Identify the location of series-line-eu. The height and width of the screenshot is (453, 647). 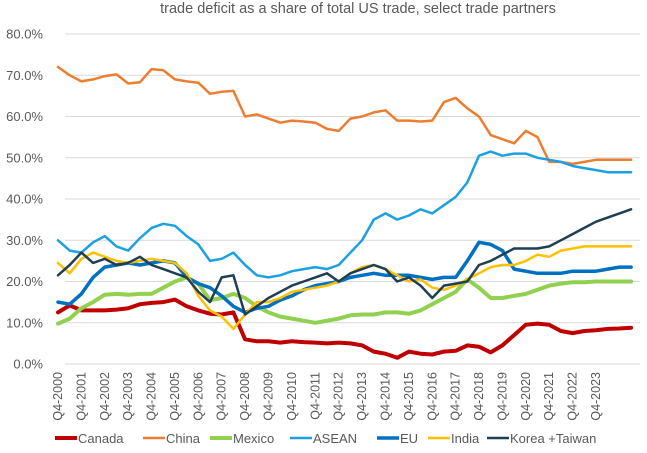
(344, 277).